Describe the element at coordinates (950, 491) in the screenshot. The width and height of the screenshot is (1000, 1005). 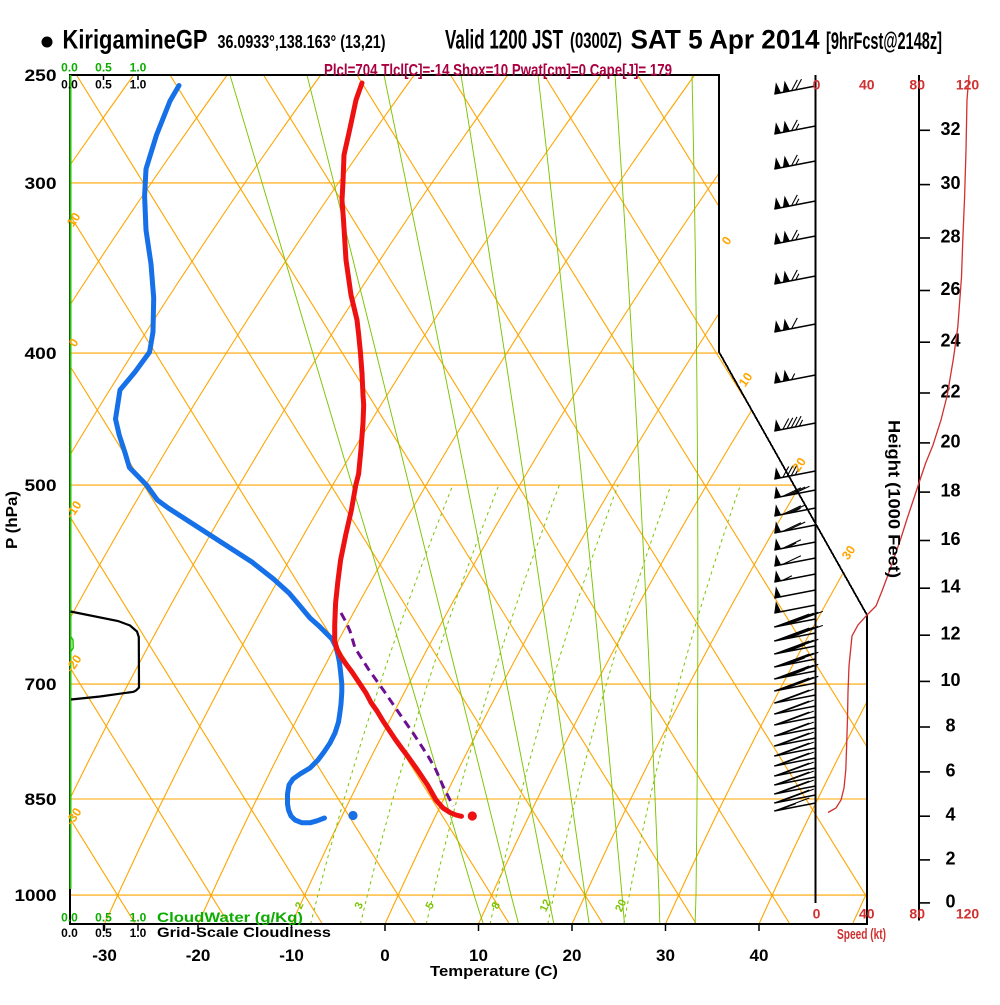
I see `svg-text: 18` at that location.